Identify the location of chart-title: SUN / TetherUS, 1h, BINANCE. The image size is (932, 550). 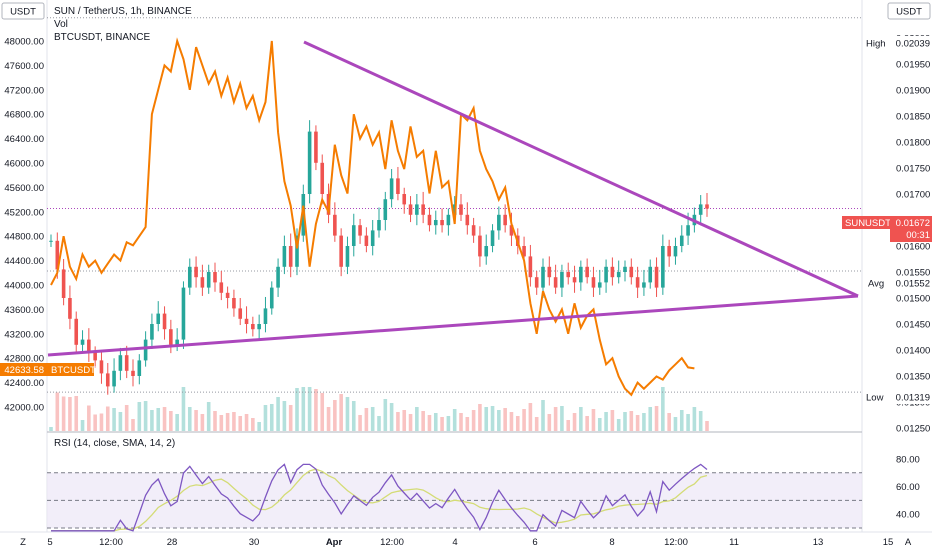
(123, 11).